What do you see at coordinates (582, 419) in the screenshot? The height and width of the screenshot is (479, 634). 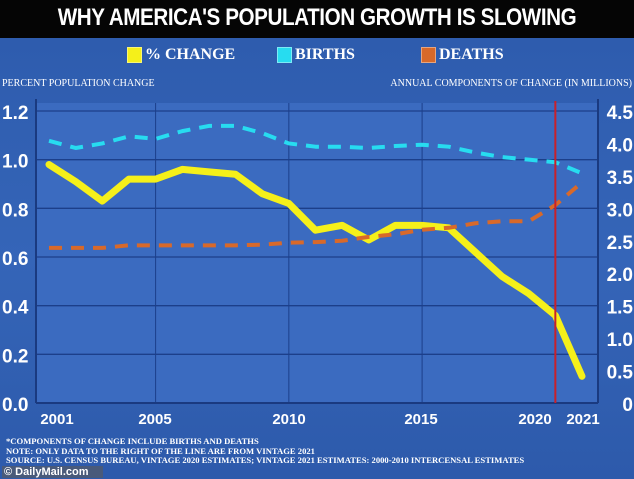 I see `x-tick-label: 2021` at bounding box center [582, 419].